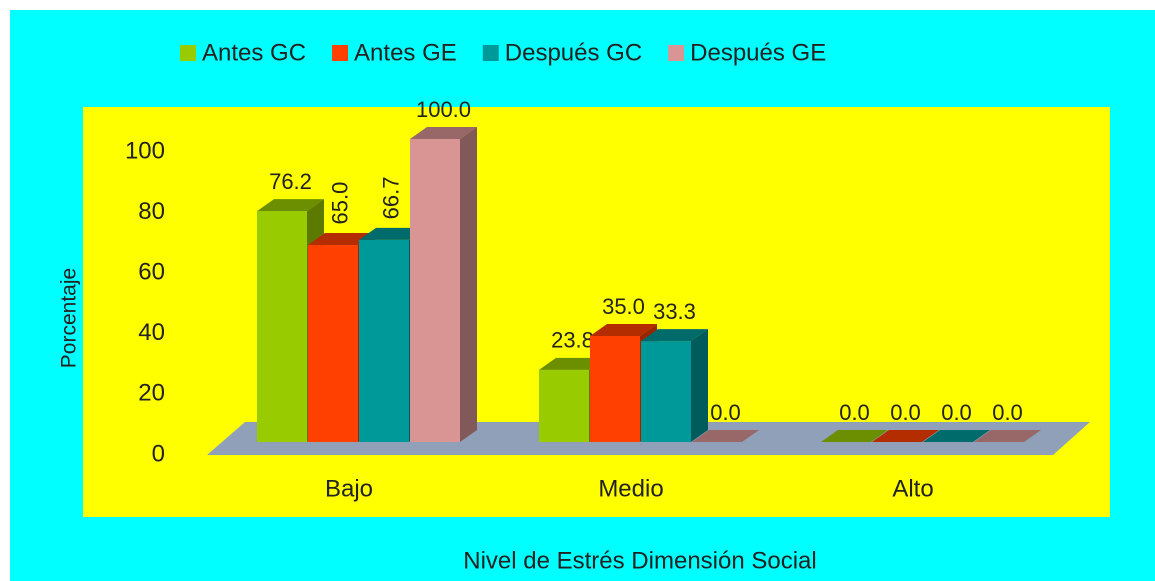  What do you see at coordinates (254, 52) in the screenshot?
I see `legend-label: Antes GC` at bounding box center [254, 52].